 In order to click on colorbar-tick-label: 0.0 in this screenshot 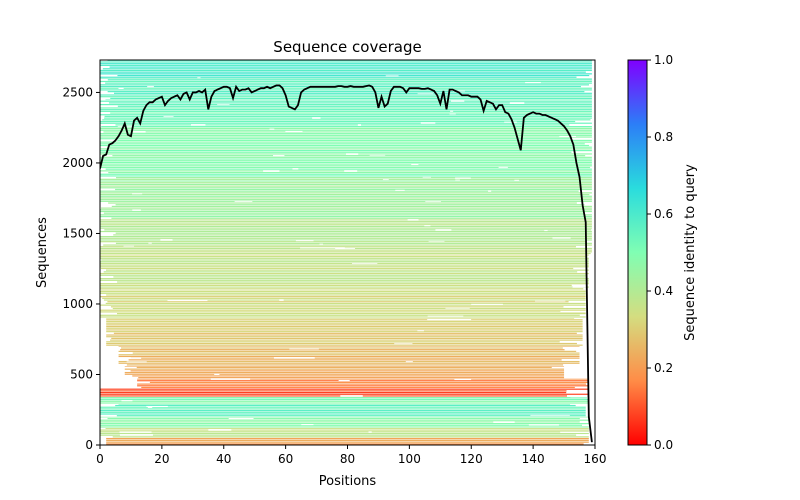, I will do `click(663, 445)`.